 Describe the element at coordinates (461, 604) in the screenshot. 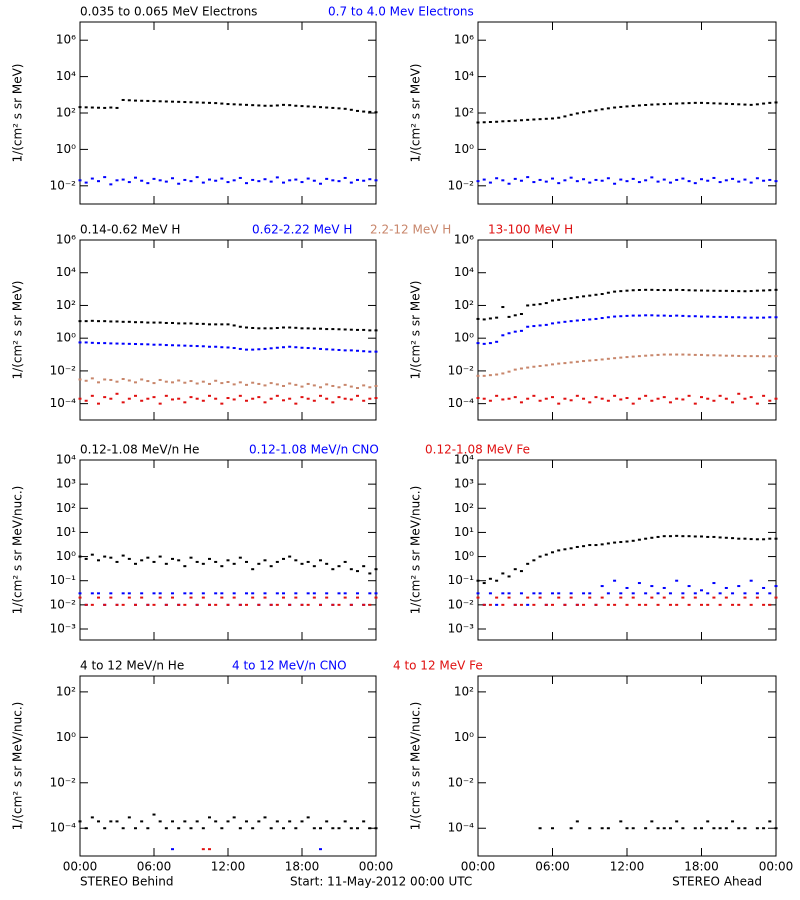

I see `y-tick-label: 10⁻²` at that location.